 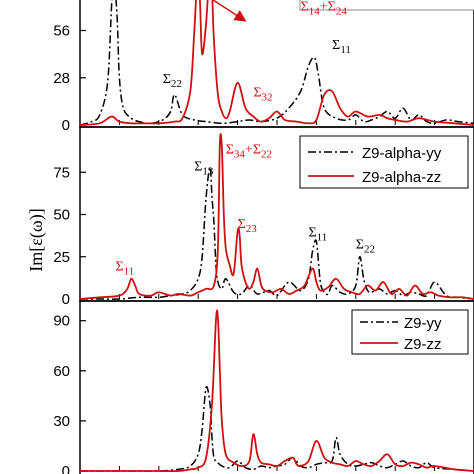 I want to click on legend-middle: Z9-alpha-yy Z9-alpha-zz, so click(x=384, y=162).